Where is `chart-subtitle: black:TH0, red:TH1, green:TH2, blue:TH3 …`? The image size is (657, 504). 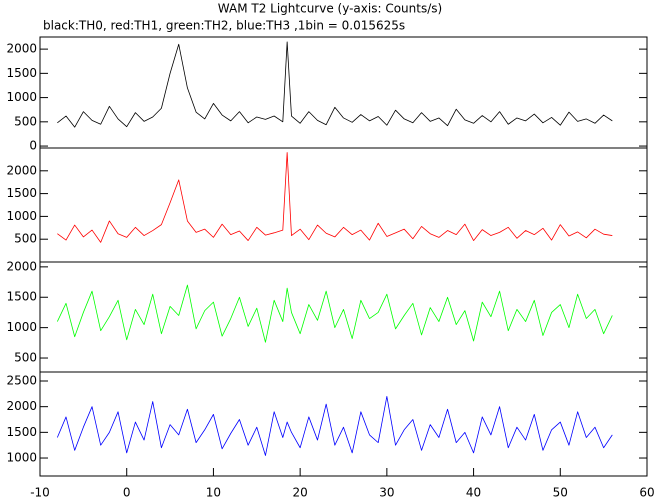
chart-subtitle: black:TH0, red:TH1, green:TH2, blue:TH3 … is located at coordinates (224, 26).